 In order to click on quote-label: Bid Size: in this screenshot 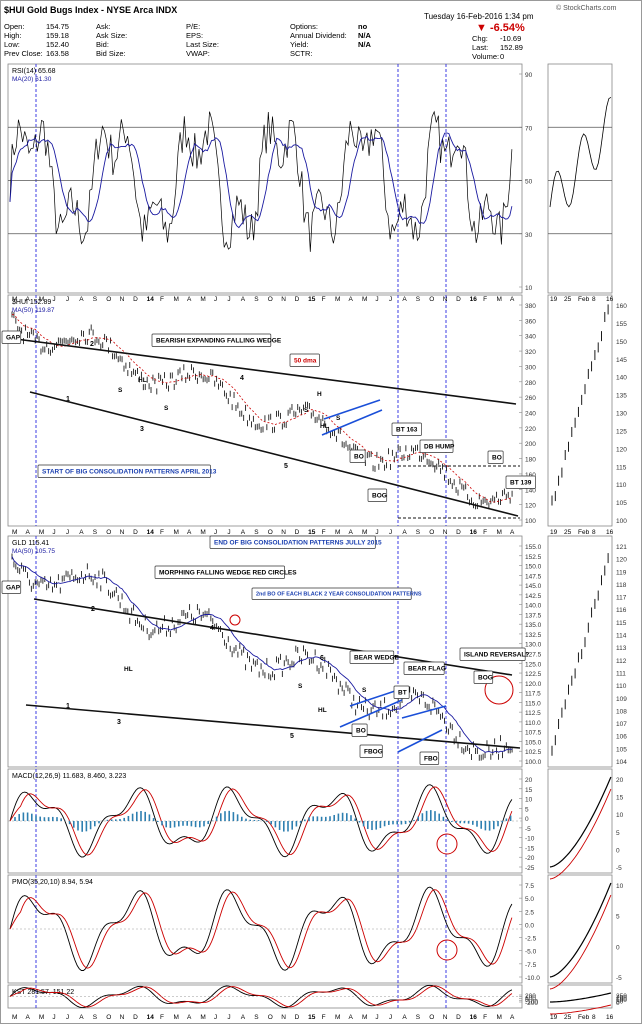, I will do `click(111, 53)`.